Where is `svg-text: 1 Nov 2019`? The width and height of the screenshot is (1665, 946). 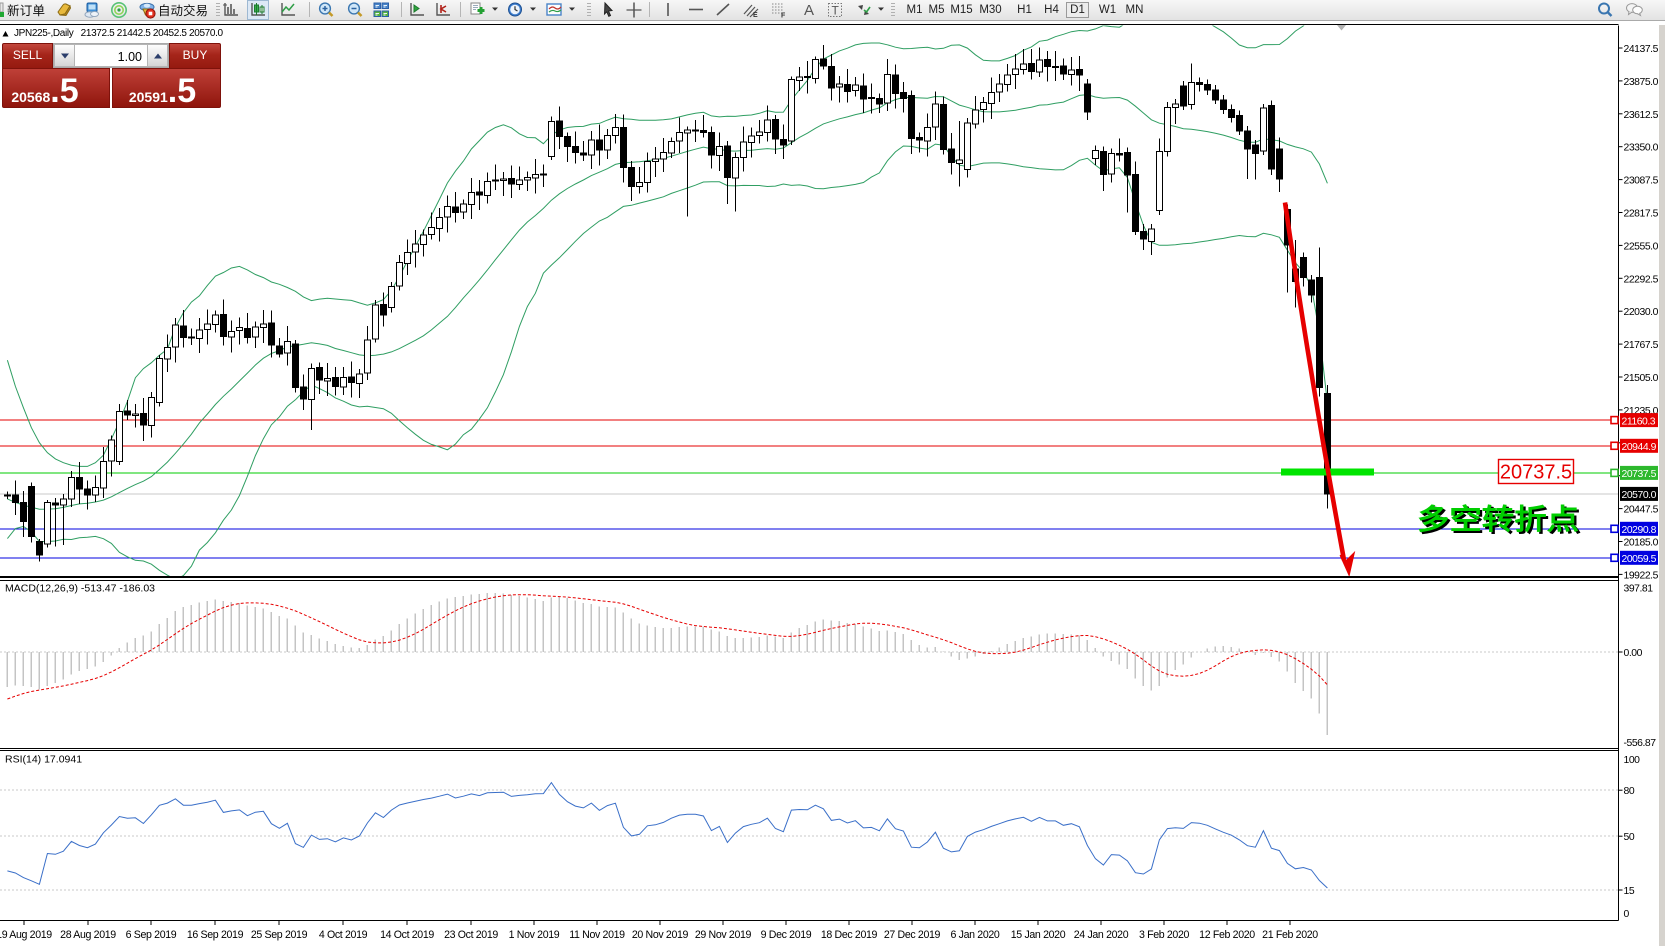
svg-text: 1 Nov 2019 is located at coordinates (534, 935).